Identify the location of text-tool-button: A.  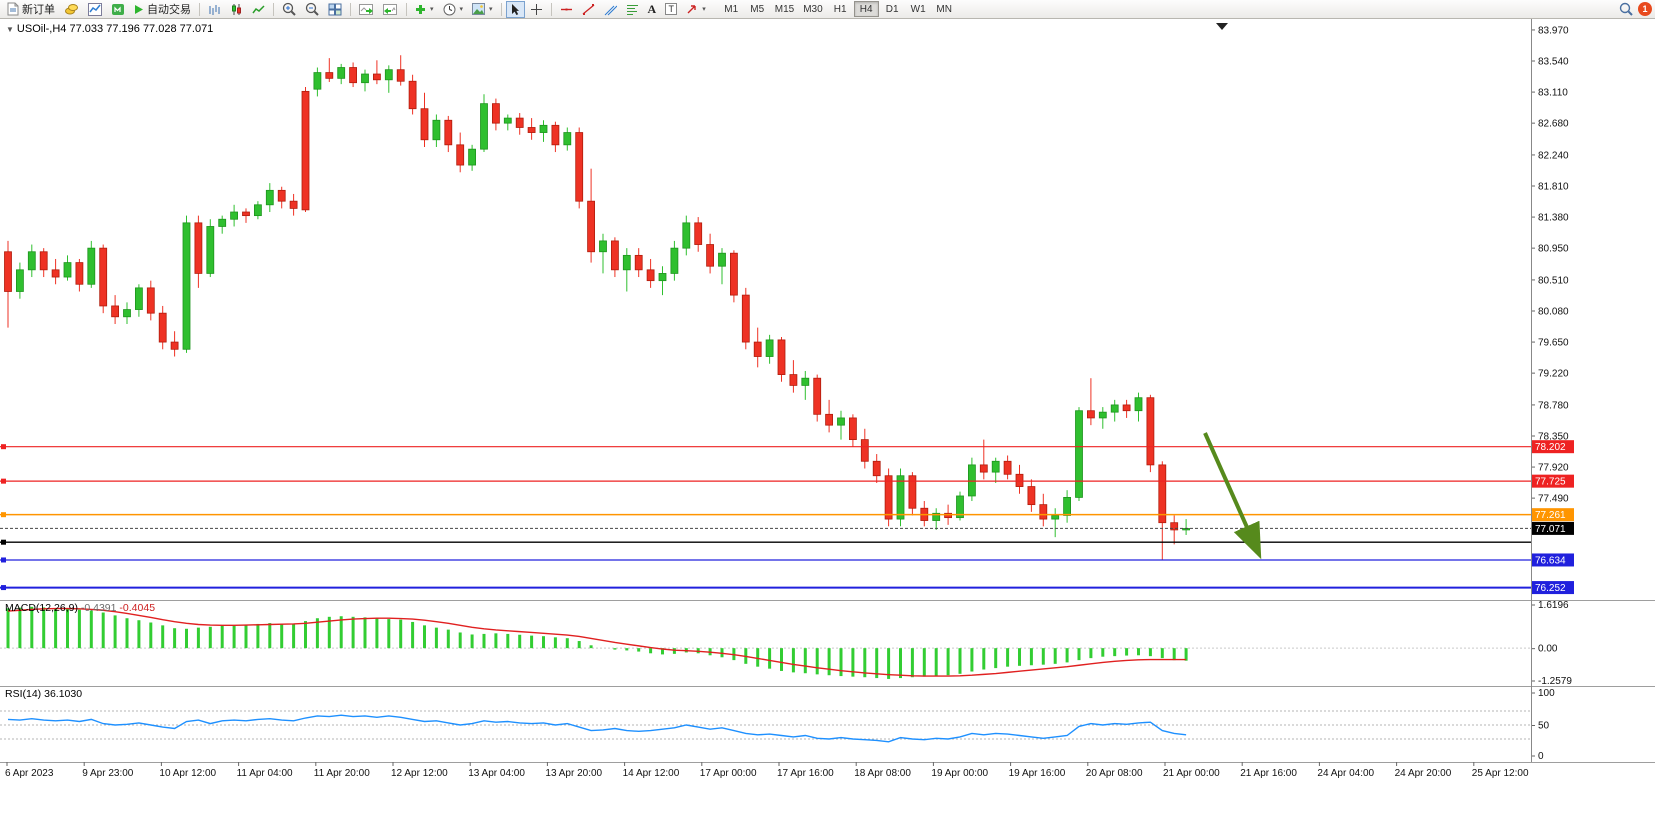
(652, 9).